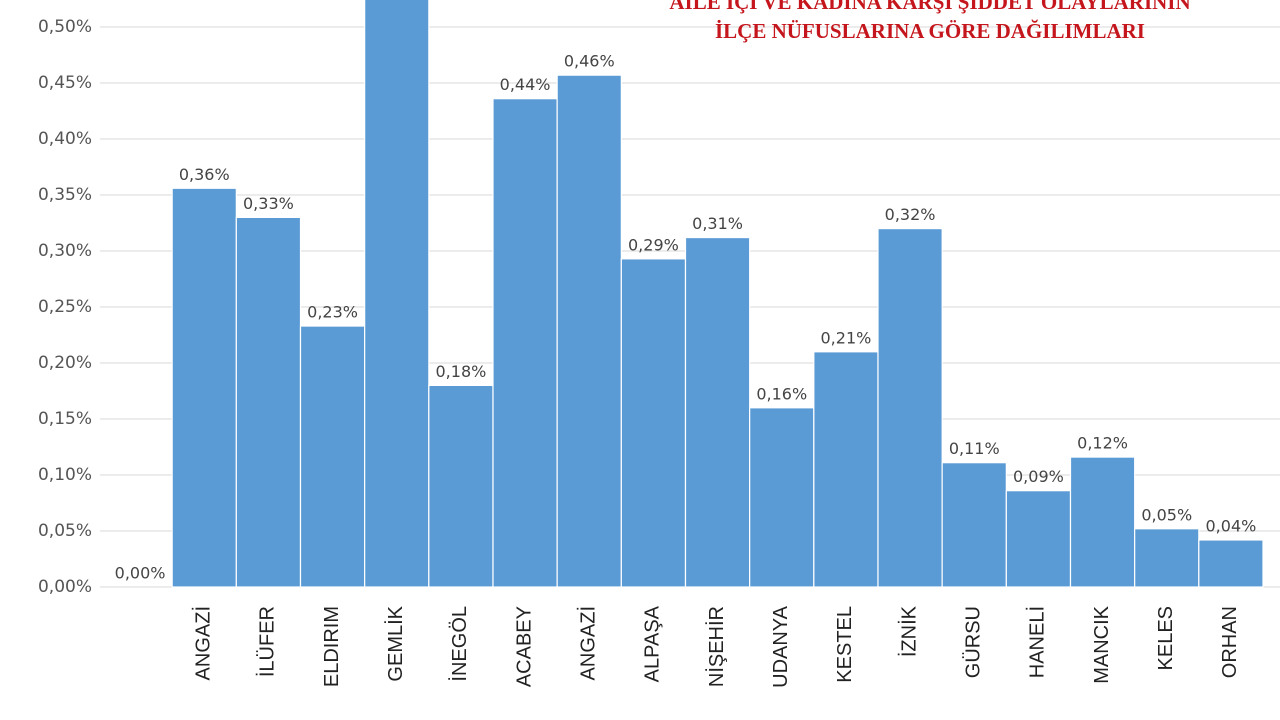  Describe the element at coordinates (1166, 514) in the screenshot. I see `value-label: 0,05%` at that location.